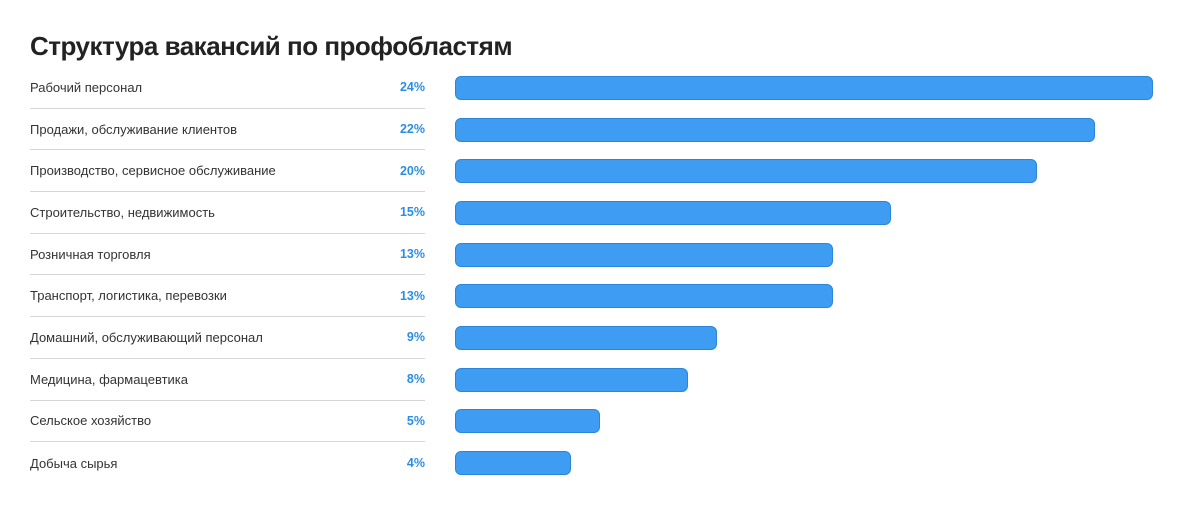 The height and width of the screenshot is (506, 1184). What do you see at coordinates (415, 337) in the screenshot?
I see `value-label: 9%` at bounding box center [415, 337].